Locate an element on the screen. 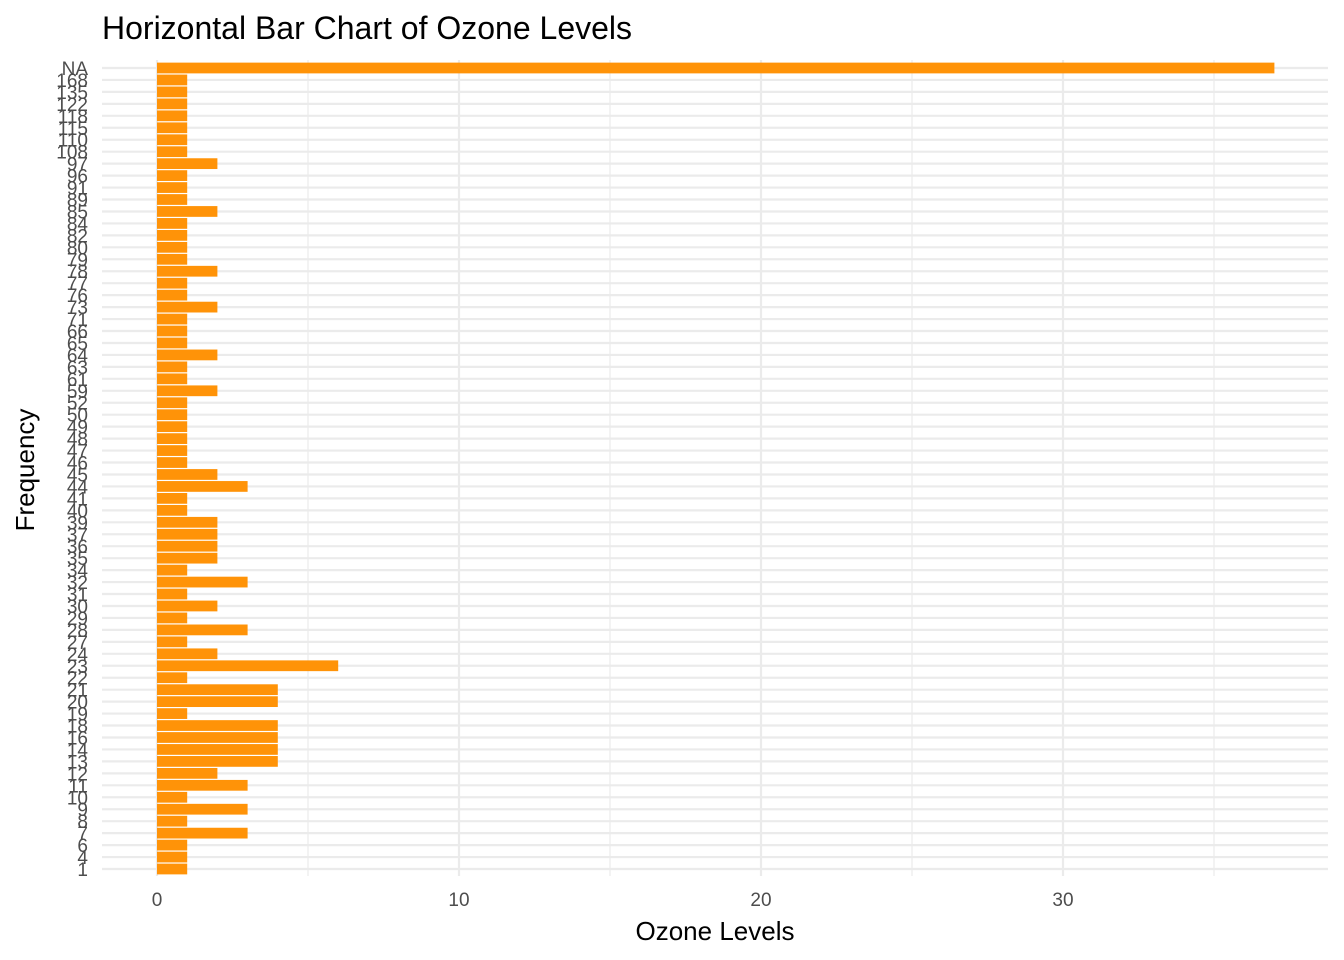  category-label: 122 is located at coordinates (72, 105).